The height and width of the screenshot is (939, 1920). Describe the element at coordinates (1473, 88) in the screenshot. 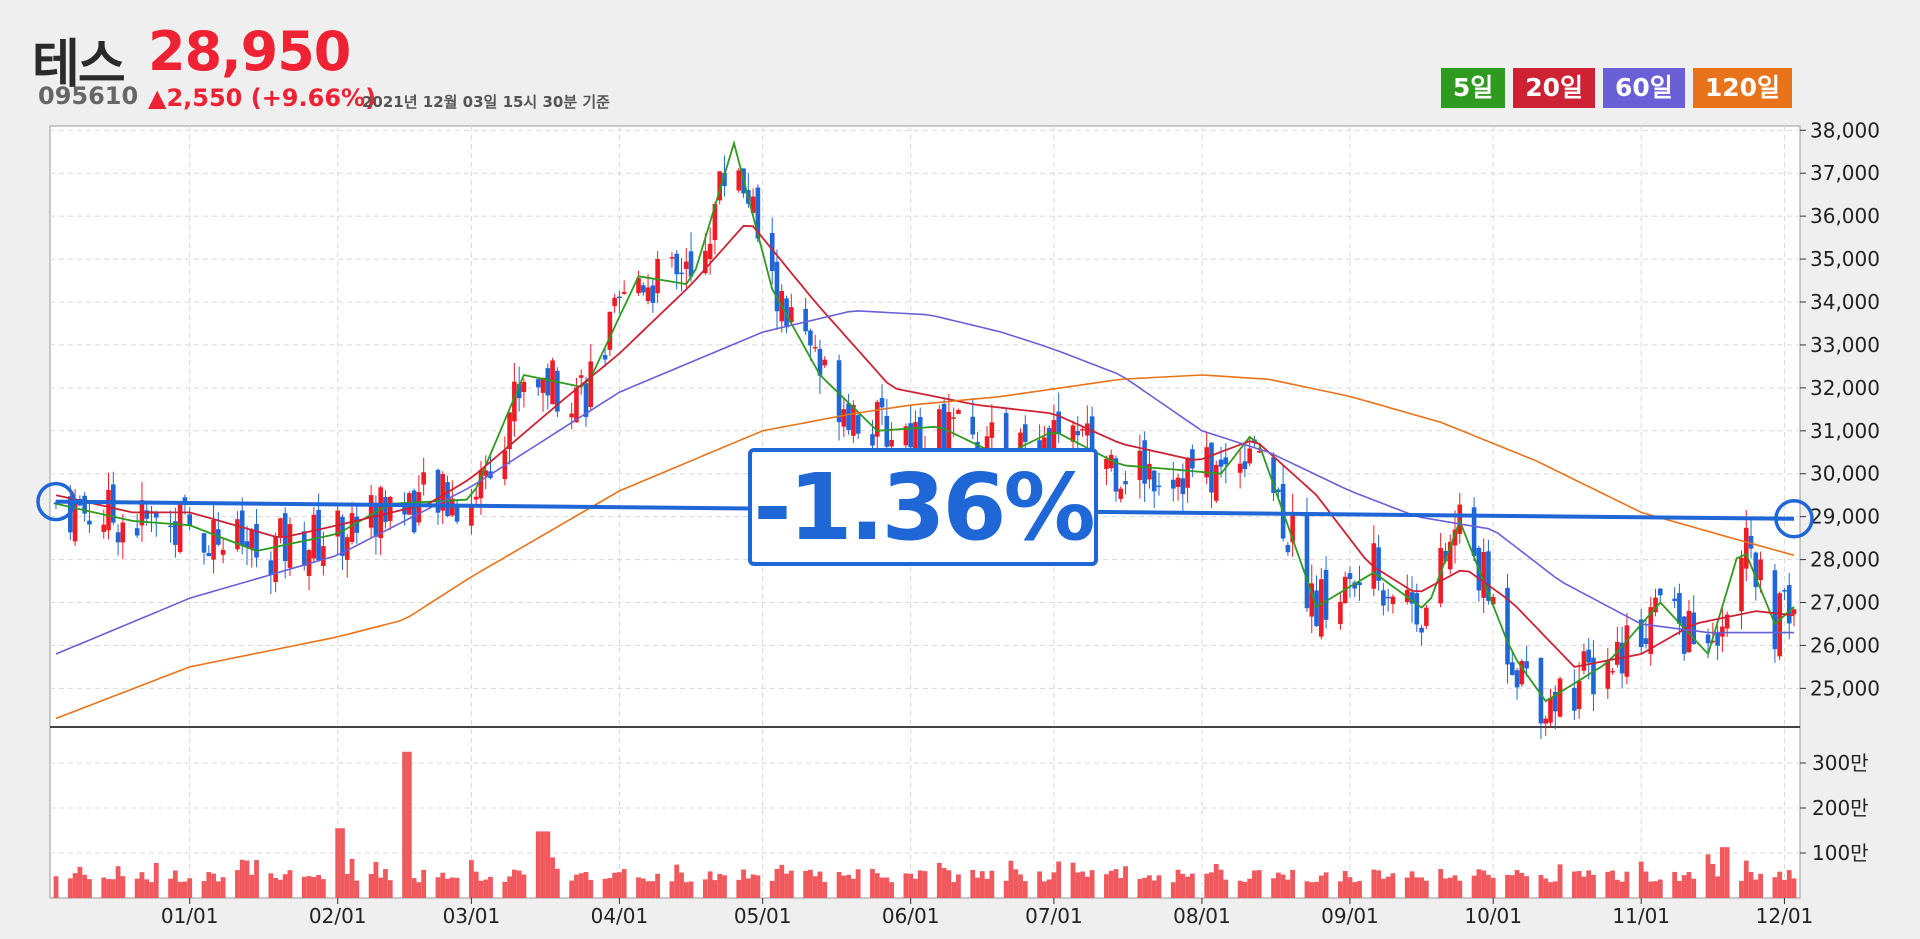

I see `legend-ma5: 5일` at that location.